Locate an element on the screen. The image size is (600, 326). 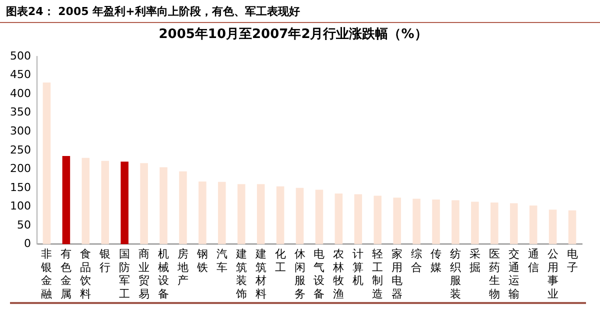
x-tick-label: 综合 is located at coordinates (416, 261).